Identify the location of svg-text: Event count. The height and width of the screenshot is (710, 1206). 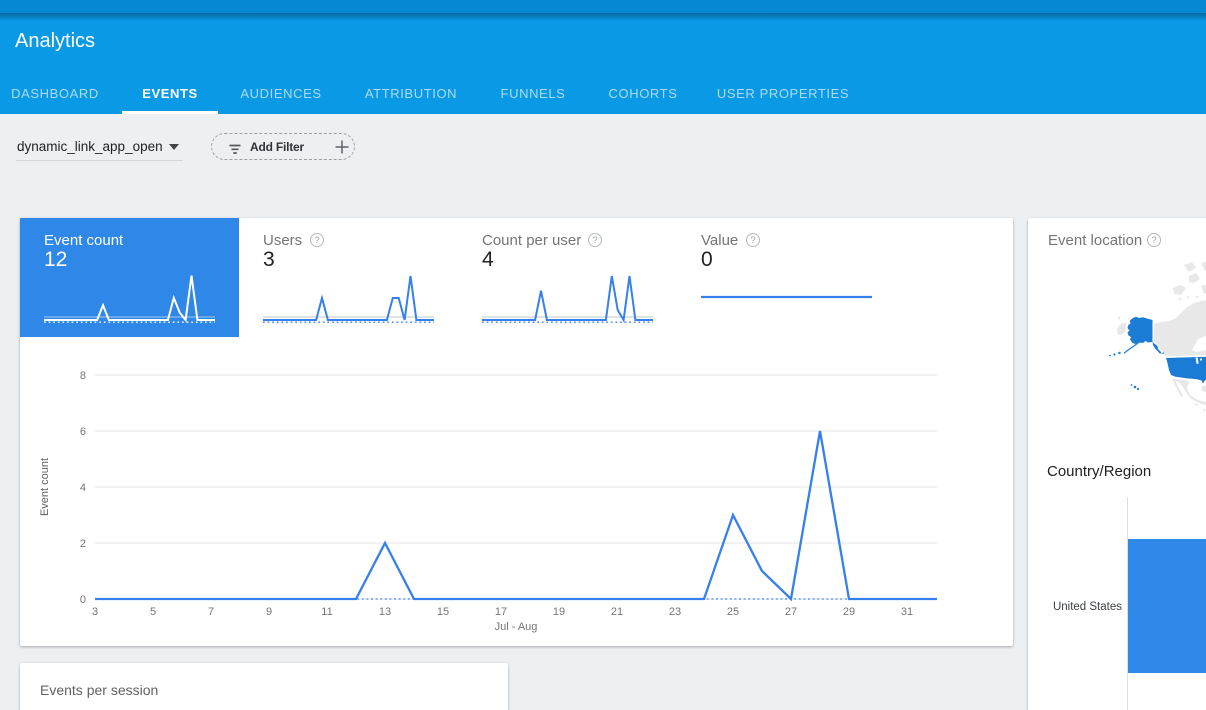
(45, 487).